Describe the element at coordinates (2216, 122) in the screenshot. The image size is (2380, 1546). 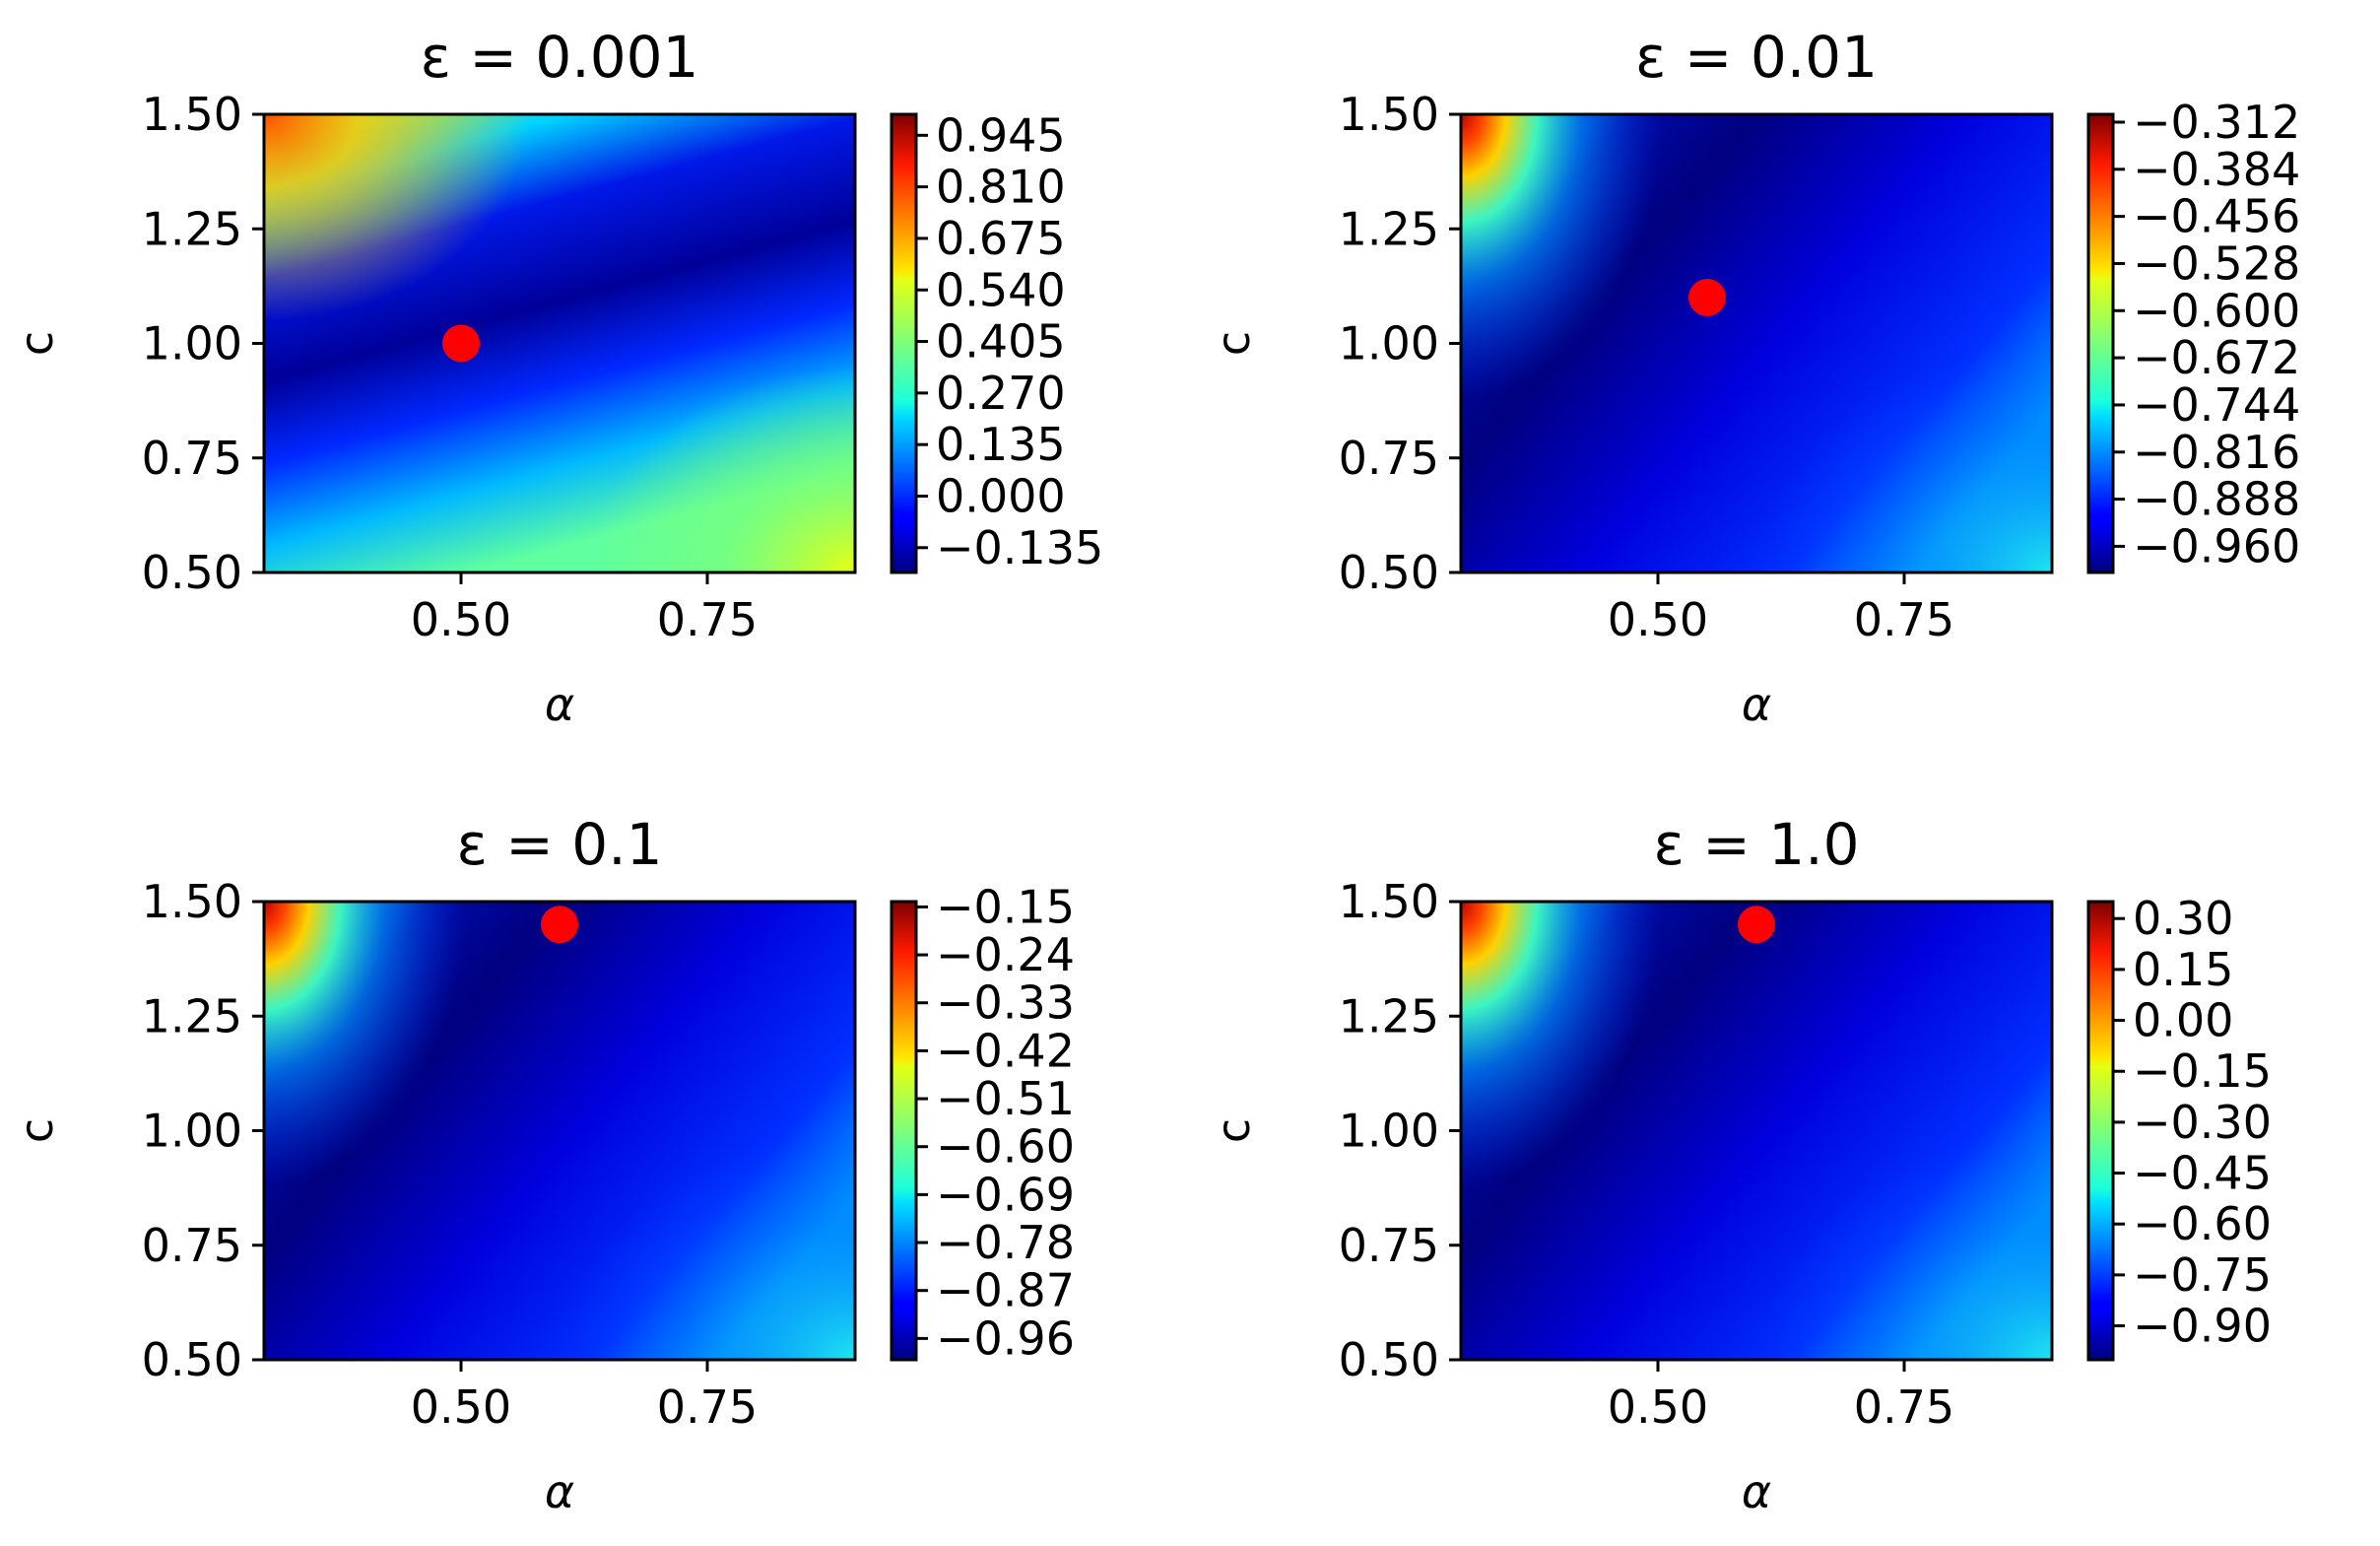
I see `colorbar-tick-label: −0.312` at that location.